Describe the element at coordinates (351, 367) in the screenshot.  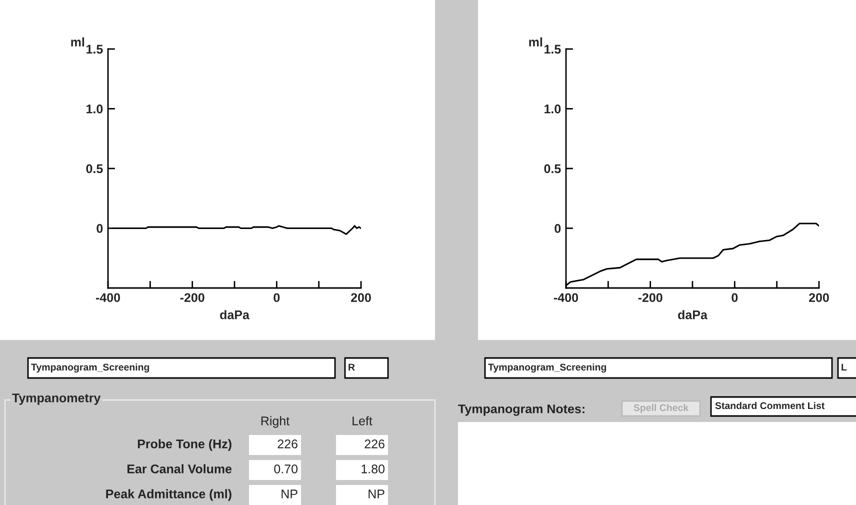
I see `text: R` at that location.